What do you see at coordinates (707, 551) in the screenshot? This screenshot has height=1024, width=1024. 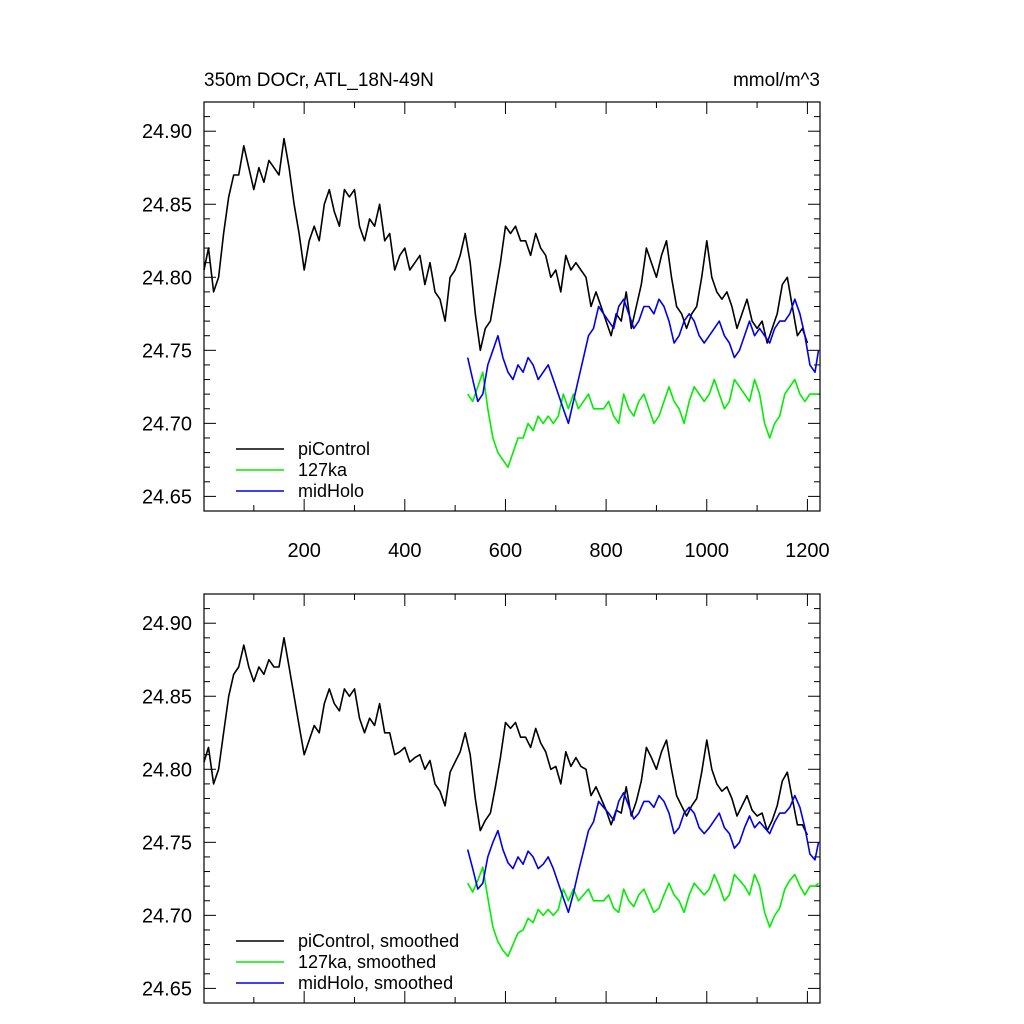 I see `x-tick-label: 1000` at bounding box center [707, 551].